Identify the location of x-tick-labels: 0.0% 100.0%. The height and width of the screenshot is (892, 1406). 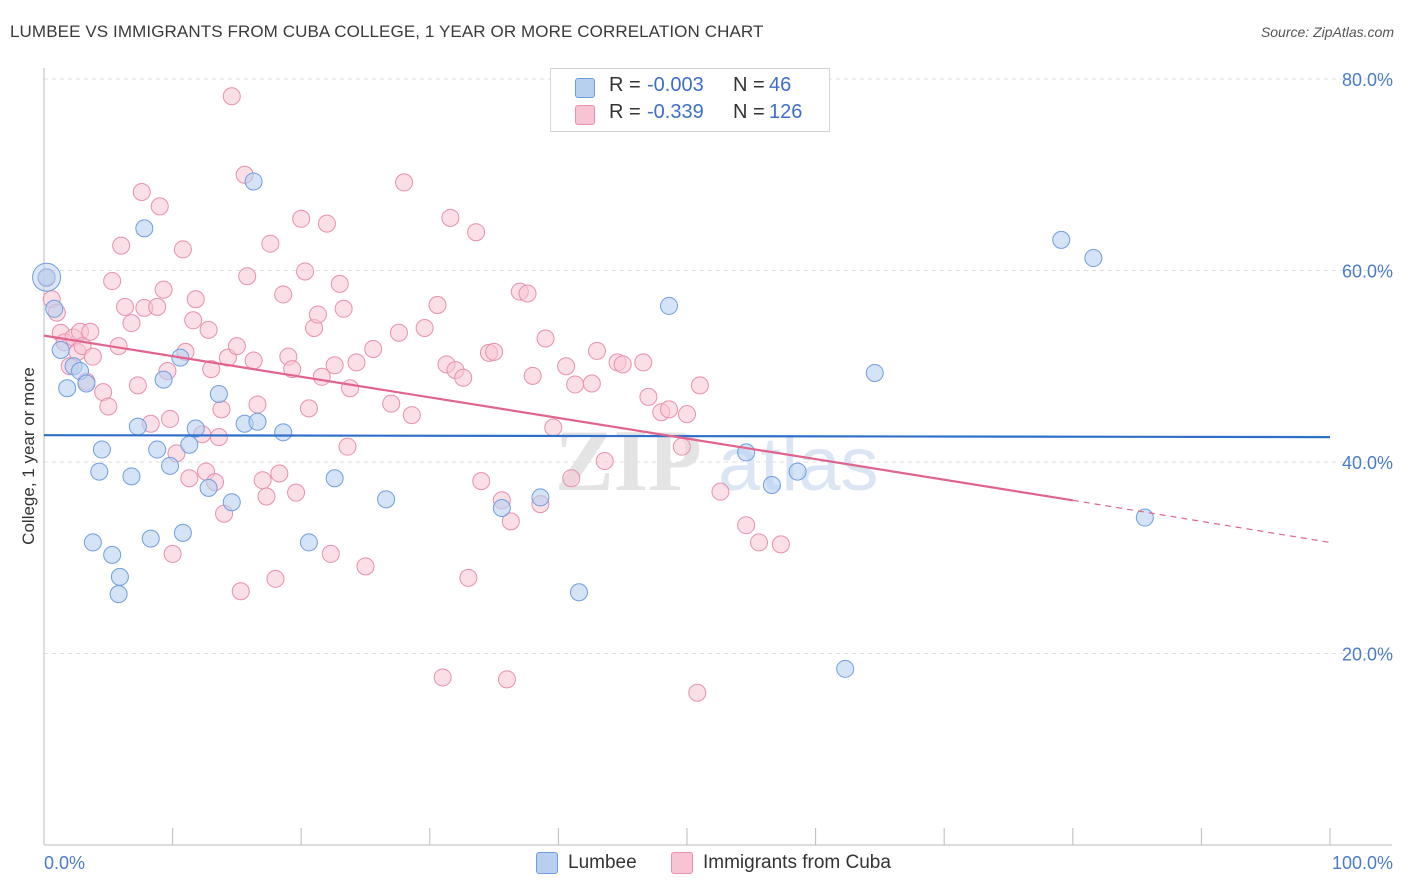
(718, 863).